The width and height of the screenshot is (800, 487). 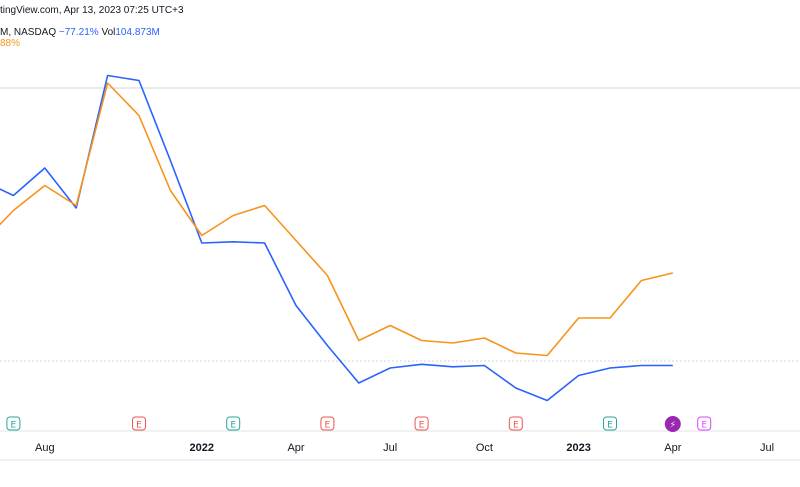 I want to click on symbol-exchange: M, NASDAQ, so click(x=28, y=32).